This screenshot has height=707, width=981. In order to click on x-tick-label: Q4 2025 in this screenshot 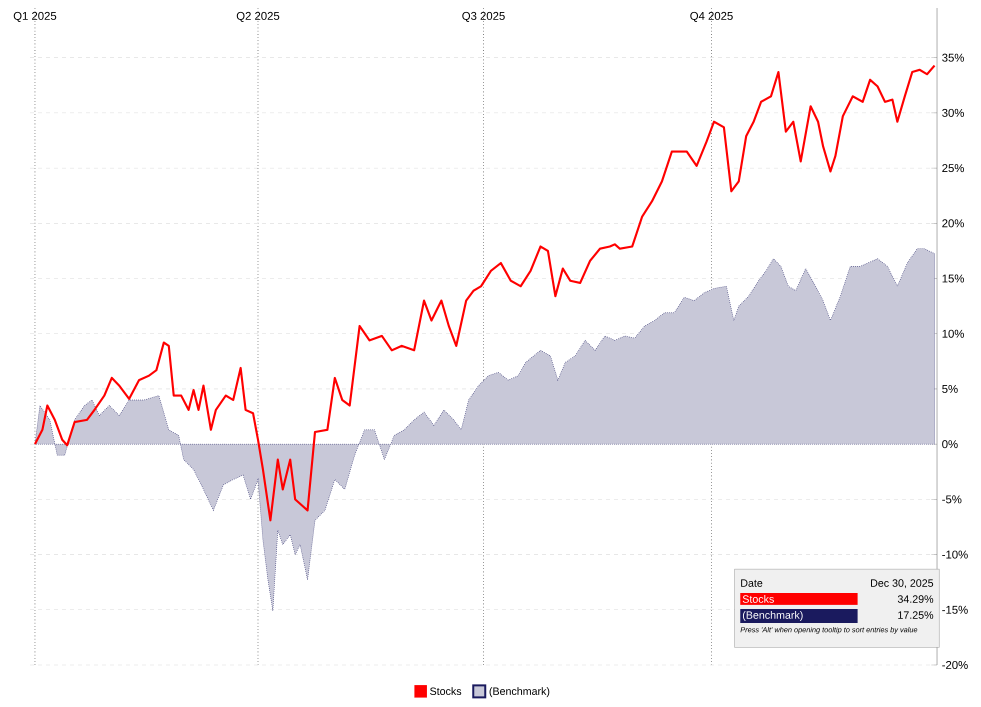, I will do `click(711, 17)`.